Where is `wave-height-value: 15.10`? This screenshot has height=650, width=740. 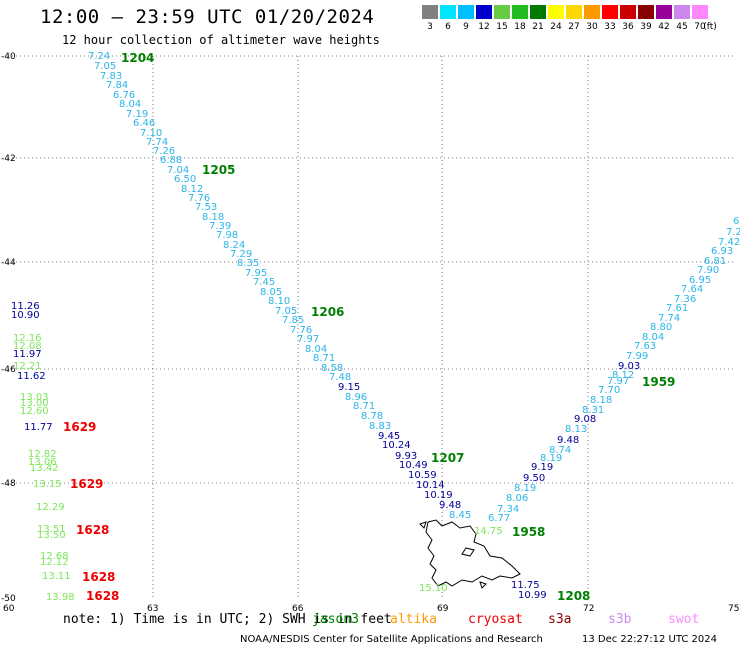 wave-height-value: 15.10 is located at coordinates (433, 588).